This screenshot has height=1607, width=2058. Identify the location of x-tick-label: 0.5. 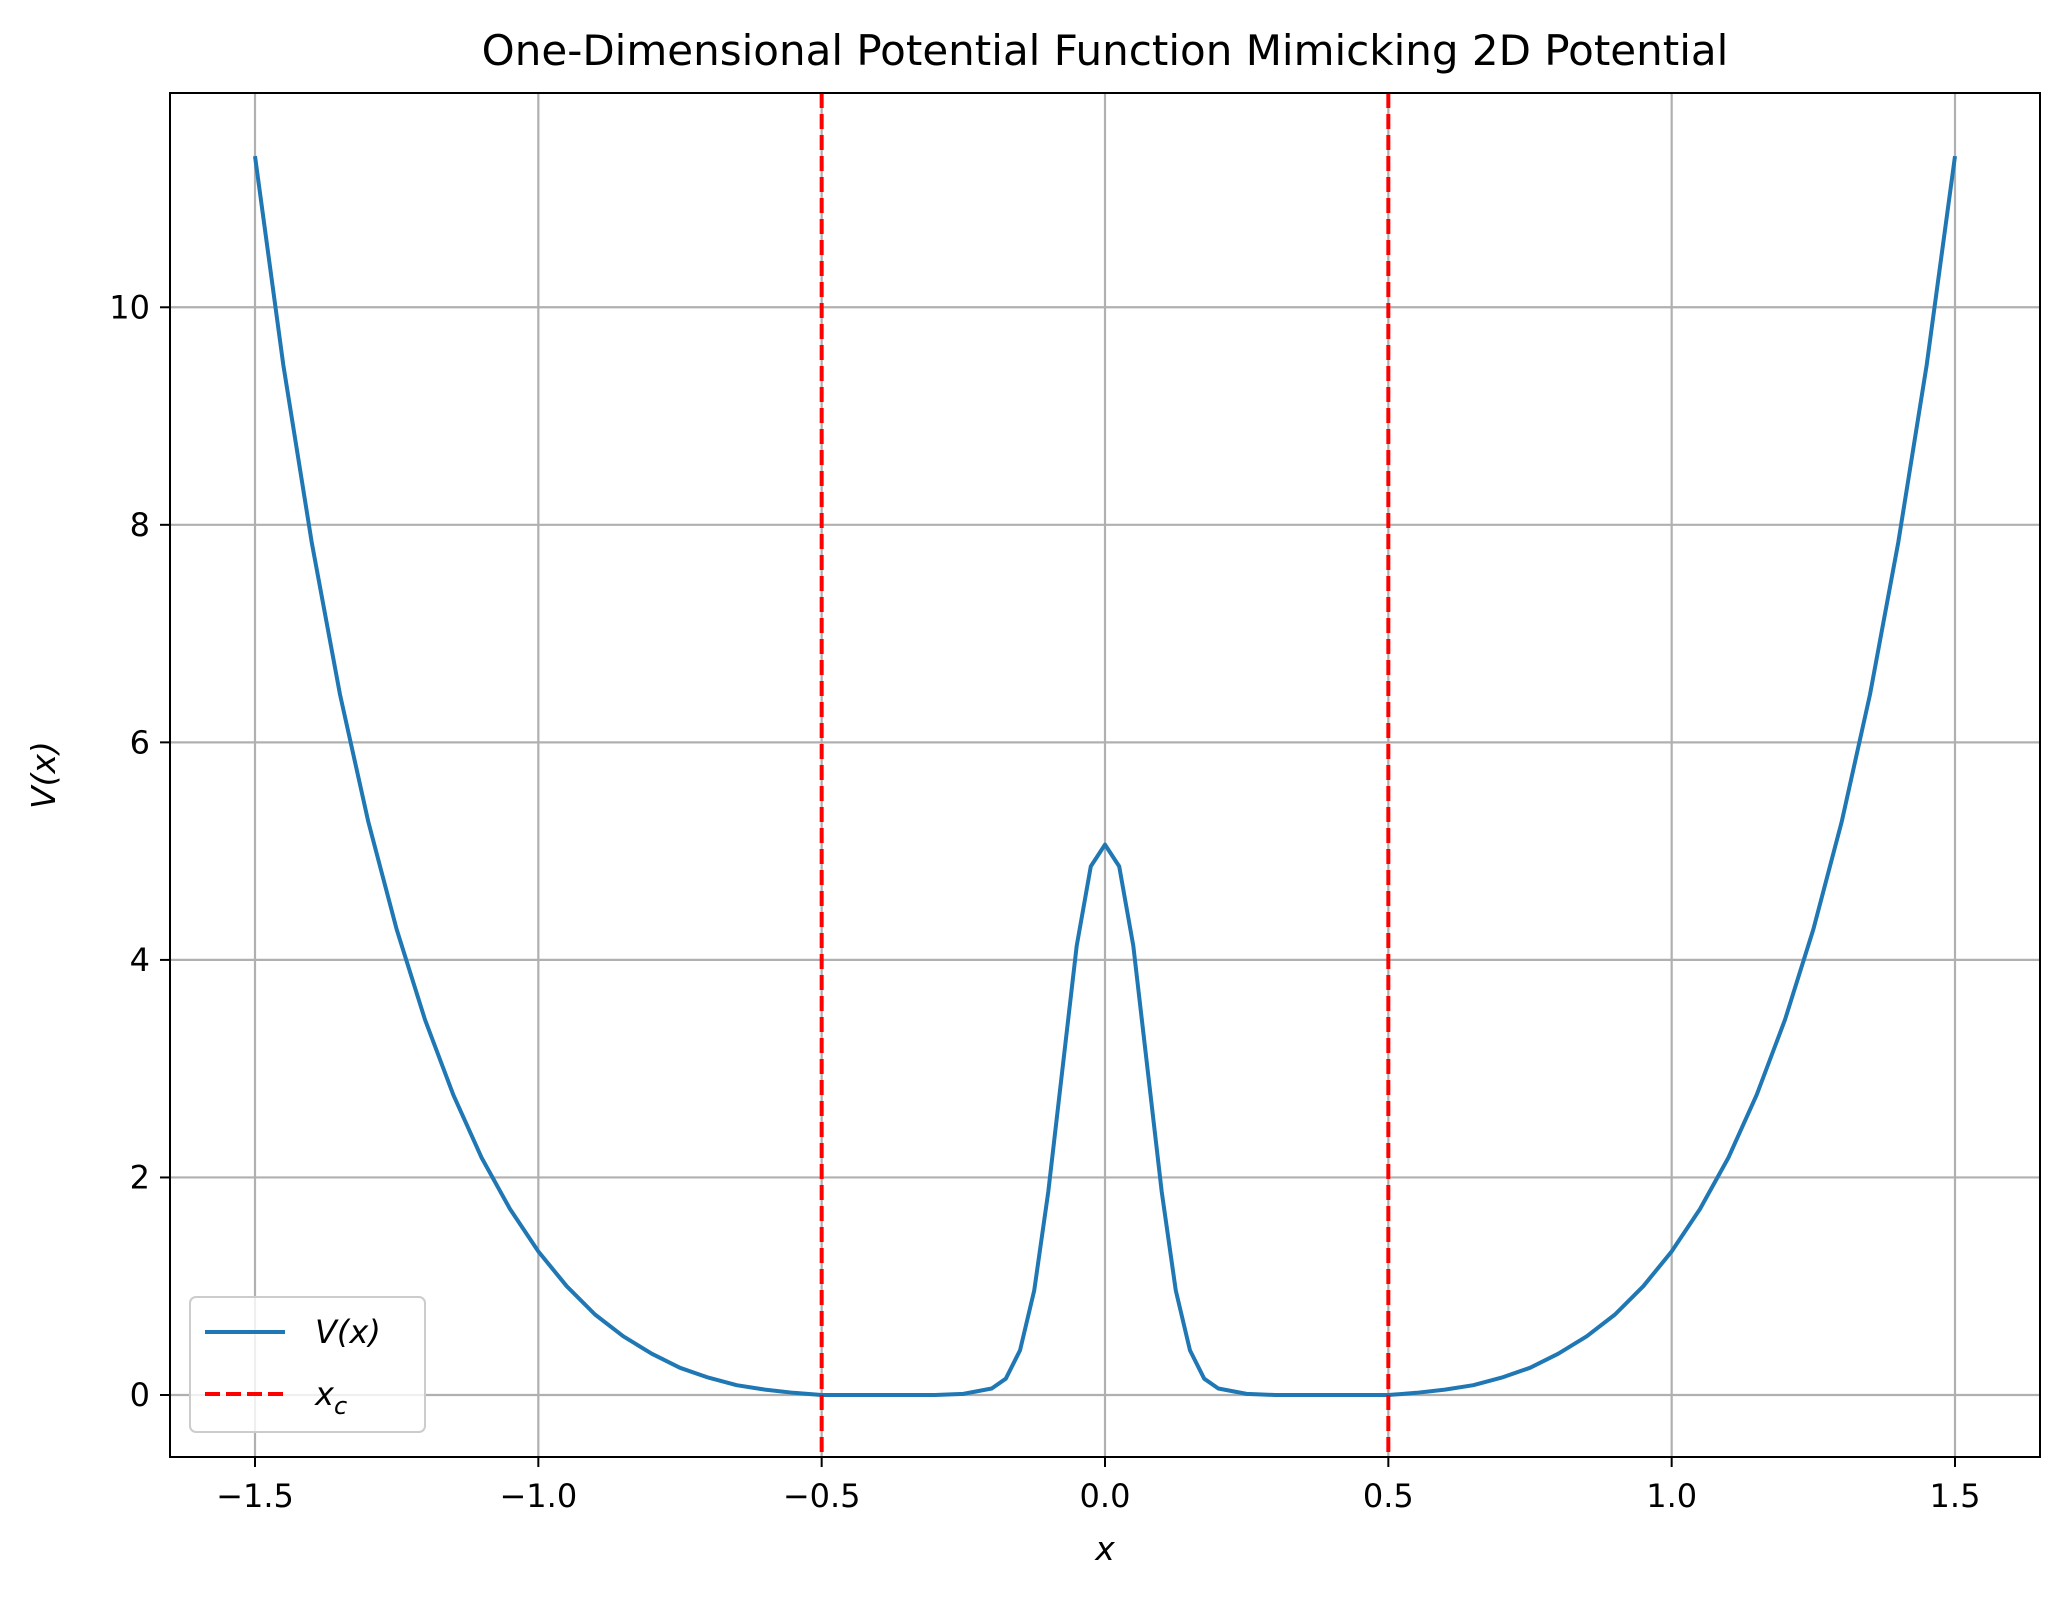
(1388, 1496).